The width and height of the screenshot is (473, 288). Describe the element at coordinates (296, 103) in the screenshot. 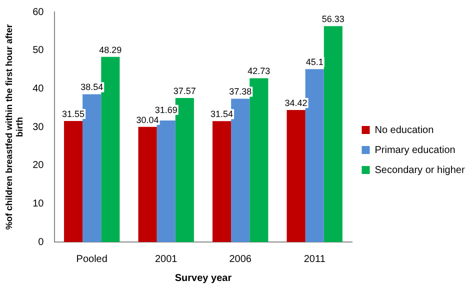

I see `data-label: 34.42` at that location.